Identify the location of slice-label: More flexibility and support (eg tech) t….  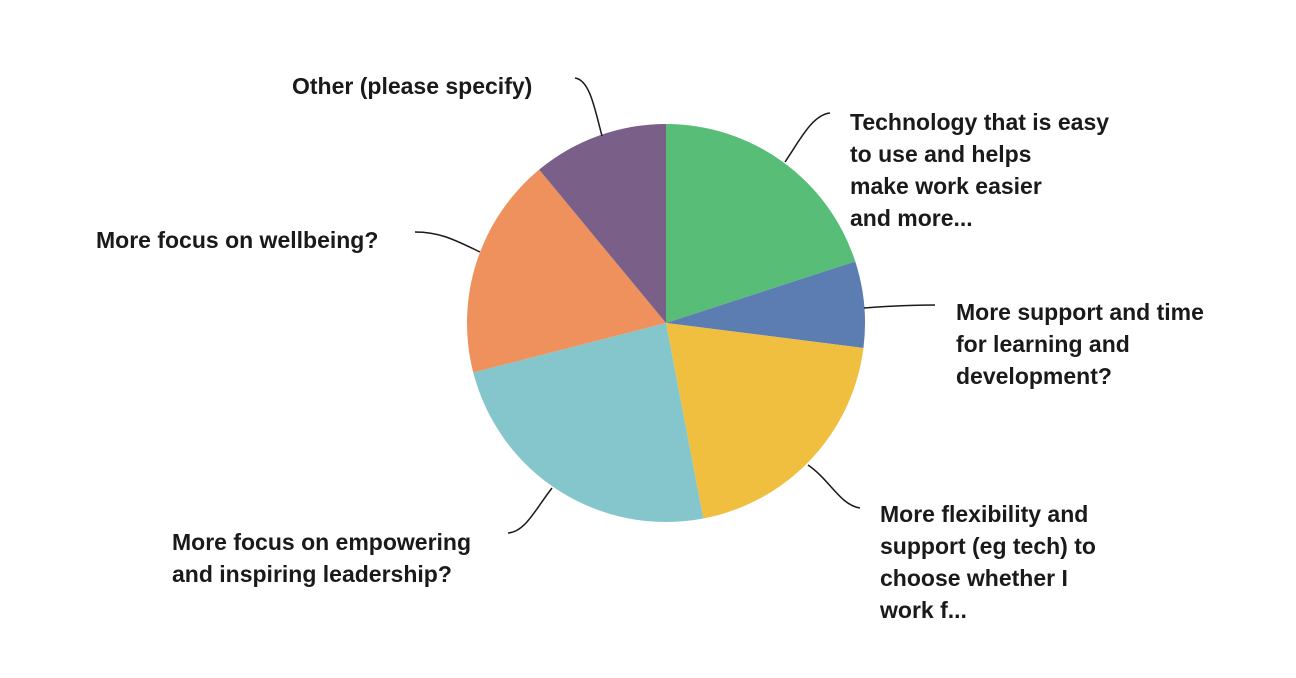
(988, 562).